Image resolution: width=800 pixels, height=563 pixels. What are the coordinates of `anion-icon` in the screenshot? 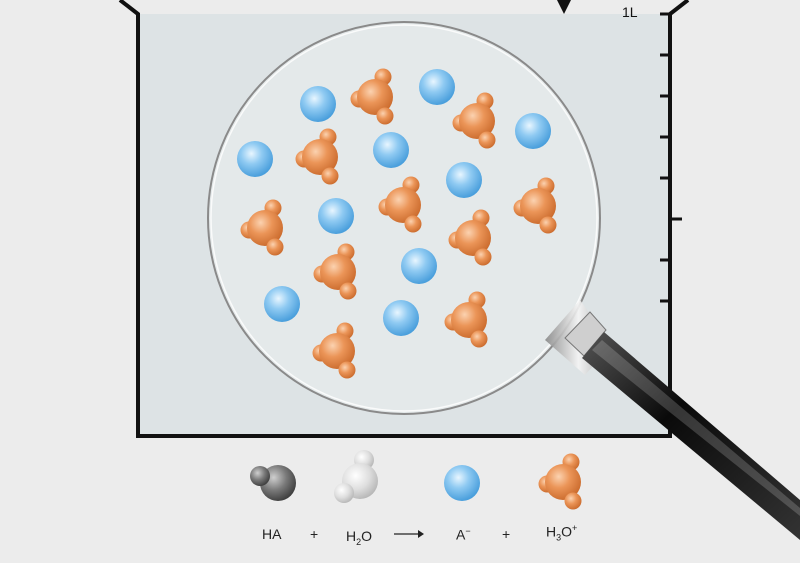 It's located at (462, 483).